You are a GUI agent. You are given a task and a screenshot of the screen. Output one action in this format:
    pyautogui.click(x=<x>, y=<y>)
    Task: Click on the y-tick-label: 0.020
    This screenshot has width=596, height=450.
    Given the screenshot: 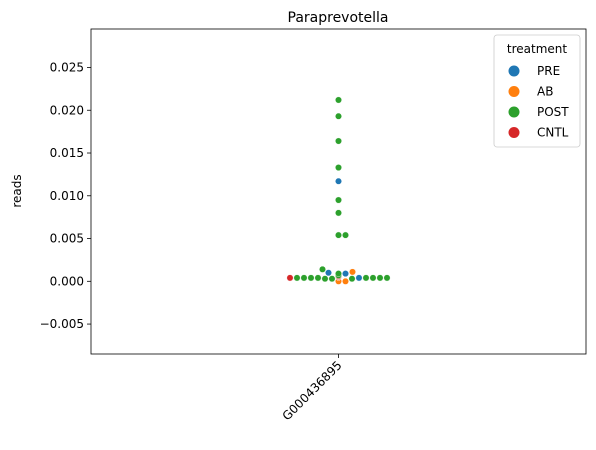 What is the action you would take?
    pyautogui.click(x=67, y=110)
    